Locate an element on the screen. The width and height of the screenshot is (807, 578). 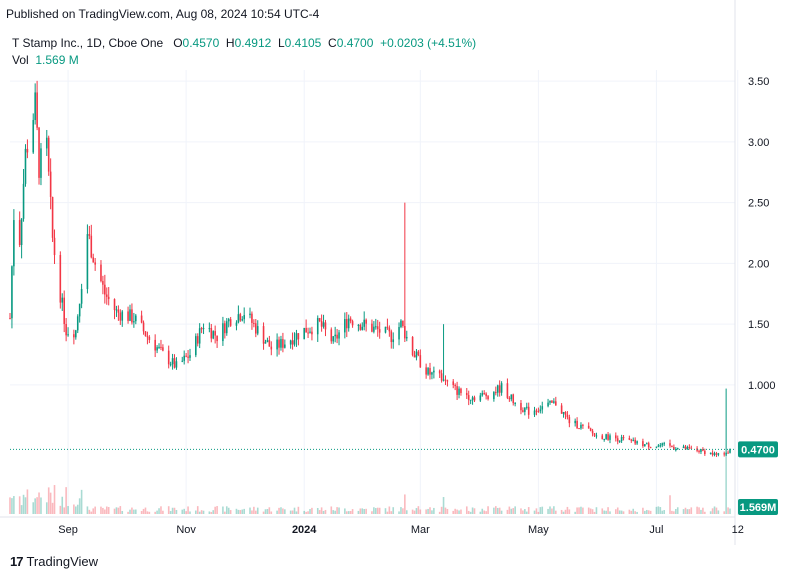
price-tick-label: 2.00 is located at coordinates (758, 264).